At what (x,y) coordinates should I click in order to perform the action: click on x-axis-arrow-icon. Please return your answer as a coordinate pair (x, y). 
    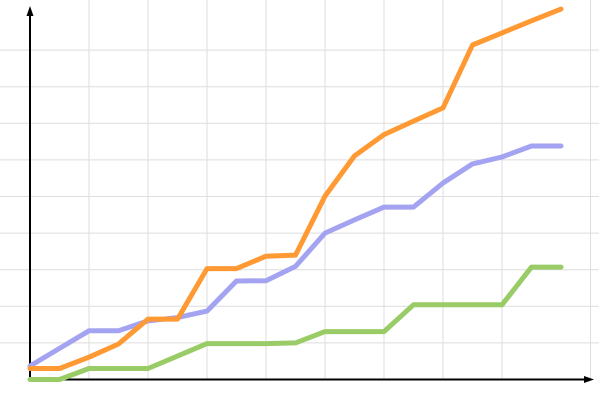
    Looking at the image, I should click on (589, 379).